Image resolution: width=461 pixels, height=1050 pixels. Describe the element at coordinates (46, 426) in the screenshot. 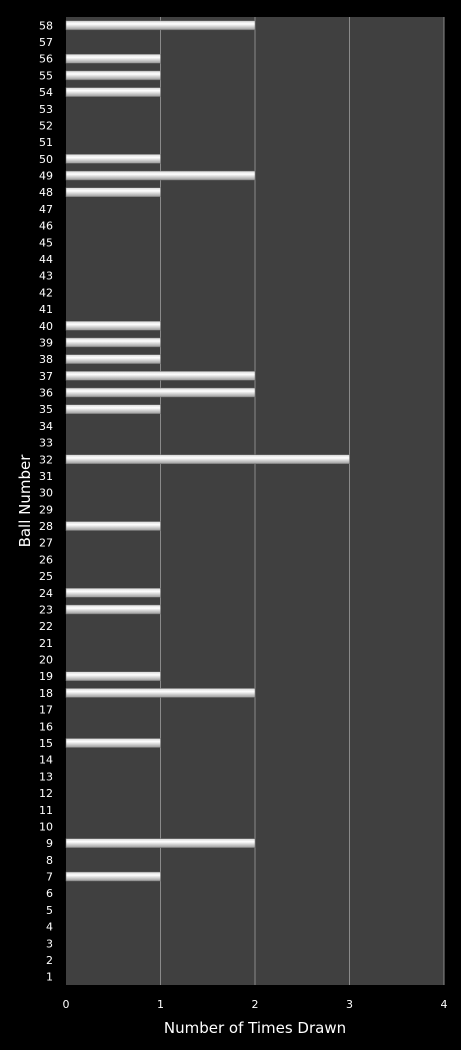

I see `y-tick-label: 34` at that location.